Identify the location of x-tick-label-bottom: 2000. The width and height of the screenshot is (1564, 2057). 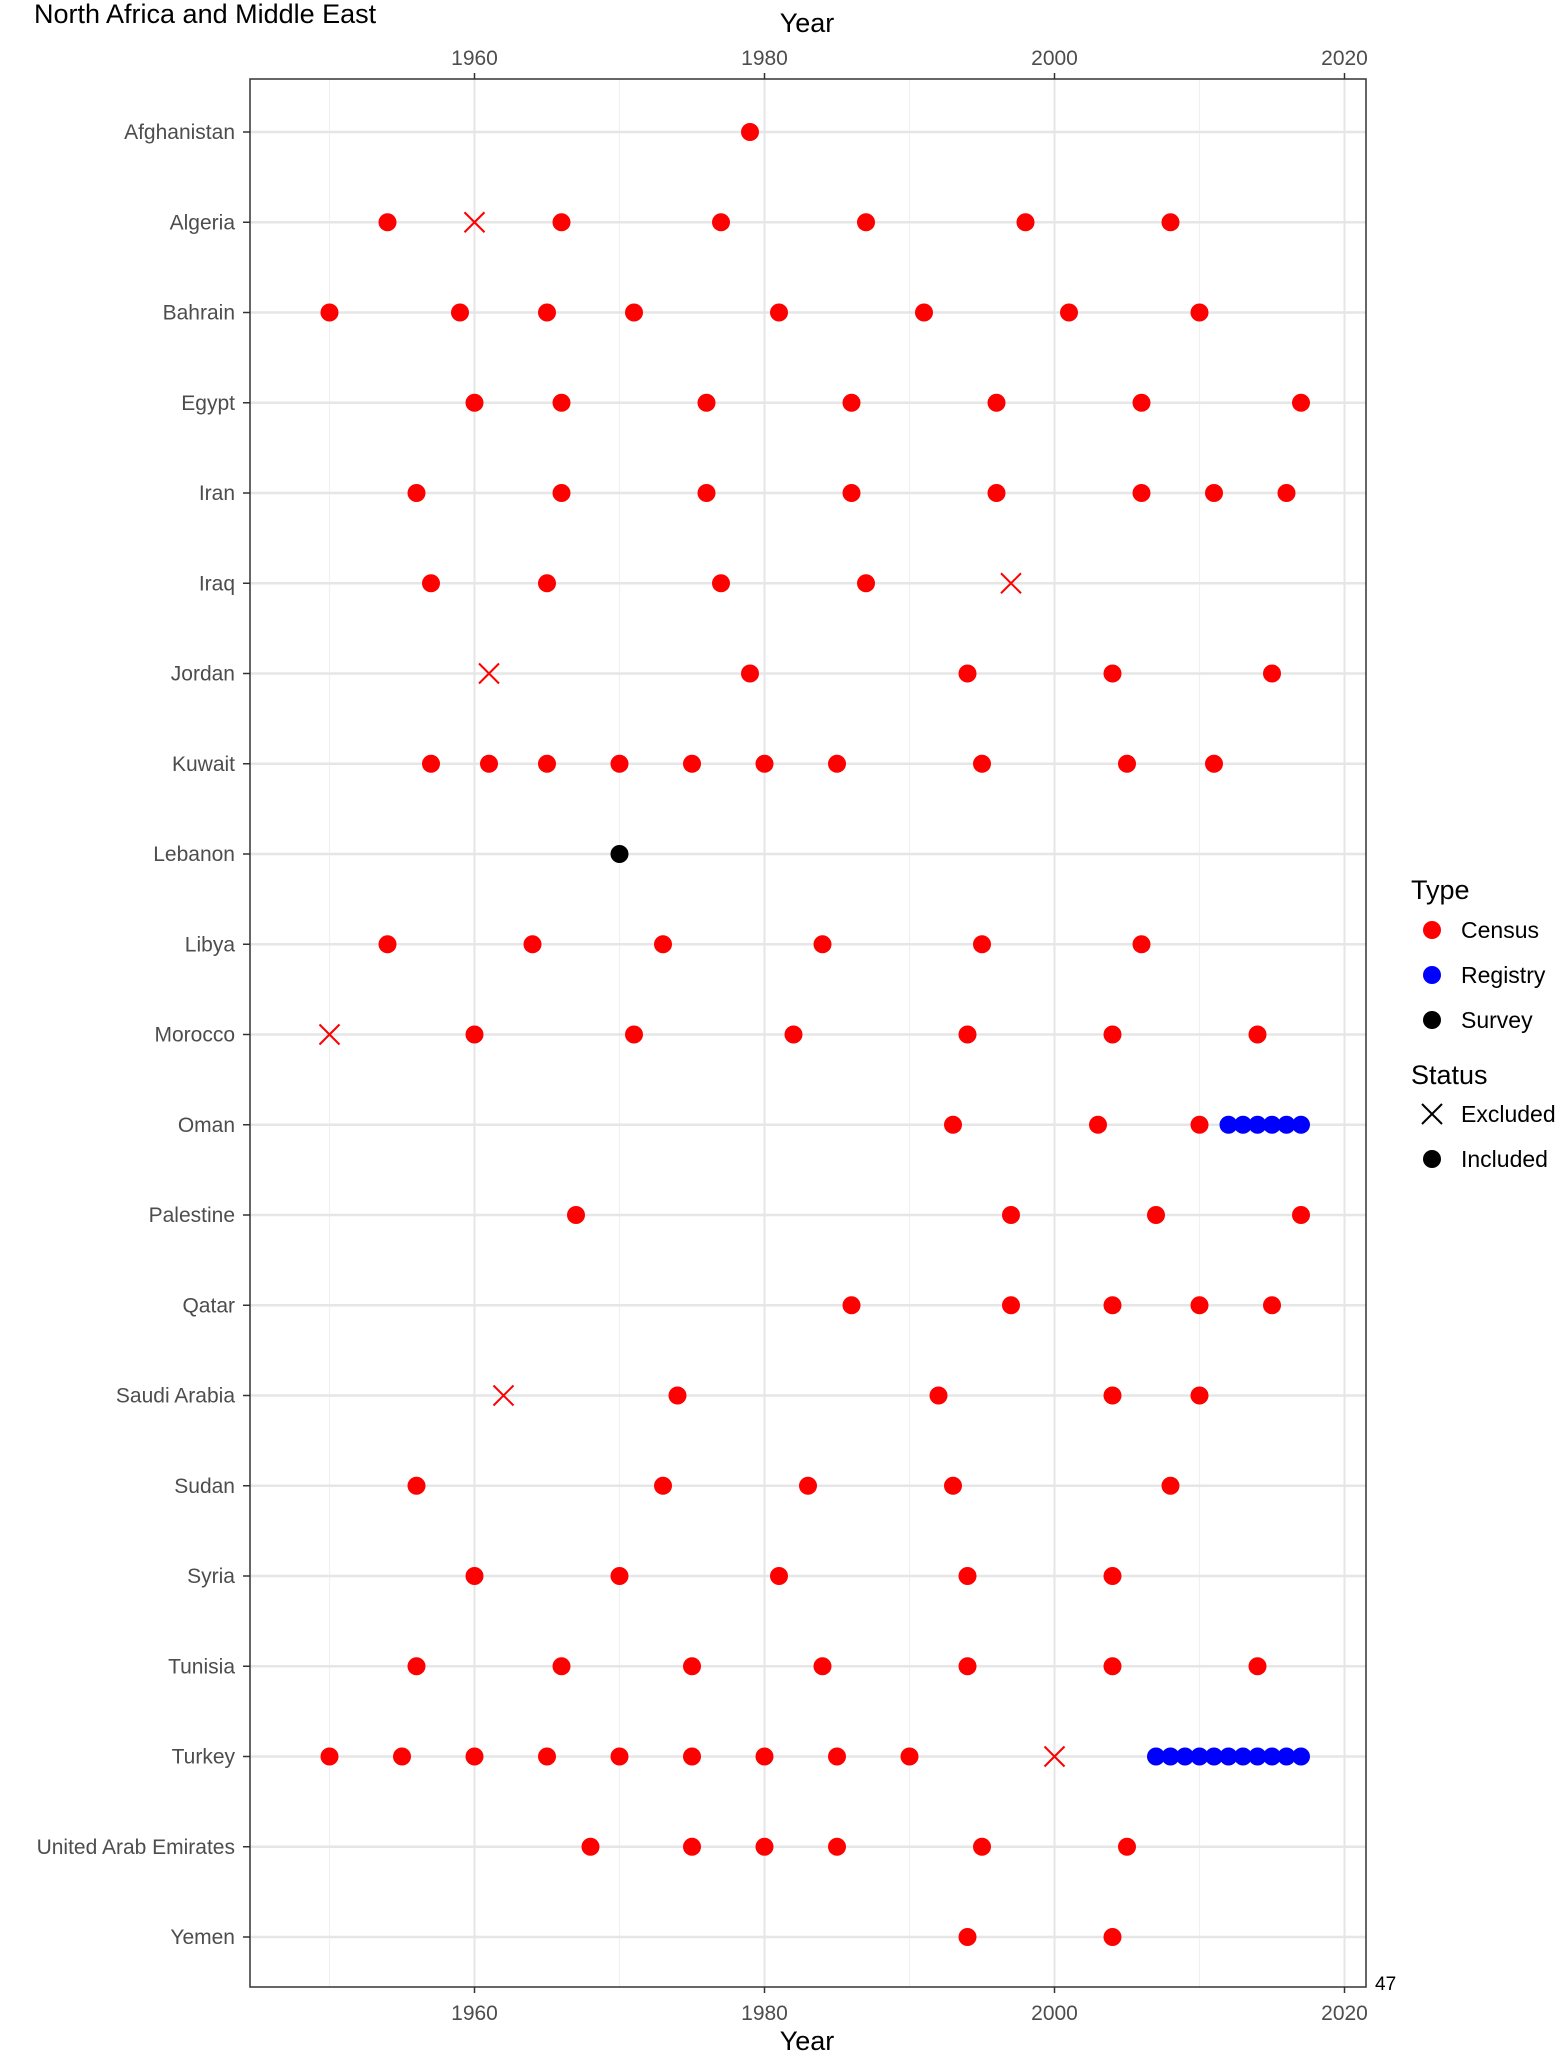
(1054, 2013).